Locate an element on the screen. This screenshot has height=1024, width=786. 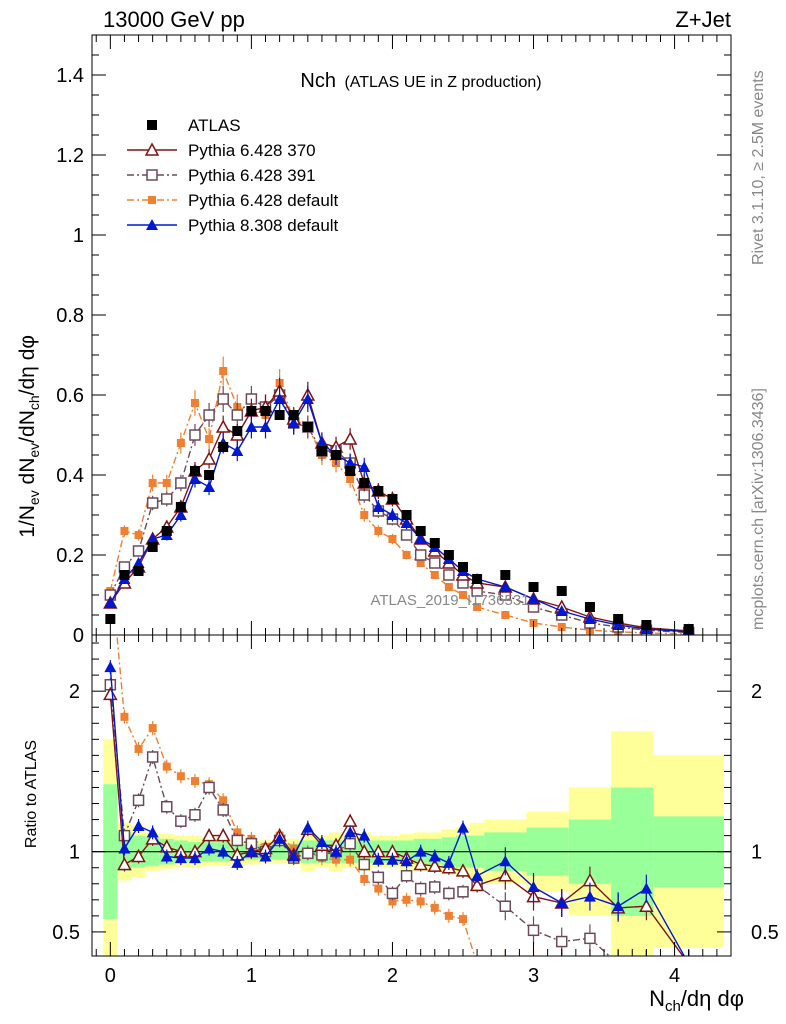
legend-entry-py391: Pythia 6.428 391 is located at coordinates (221, 175).